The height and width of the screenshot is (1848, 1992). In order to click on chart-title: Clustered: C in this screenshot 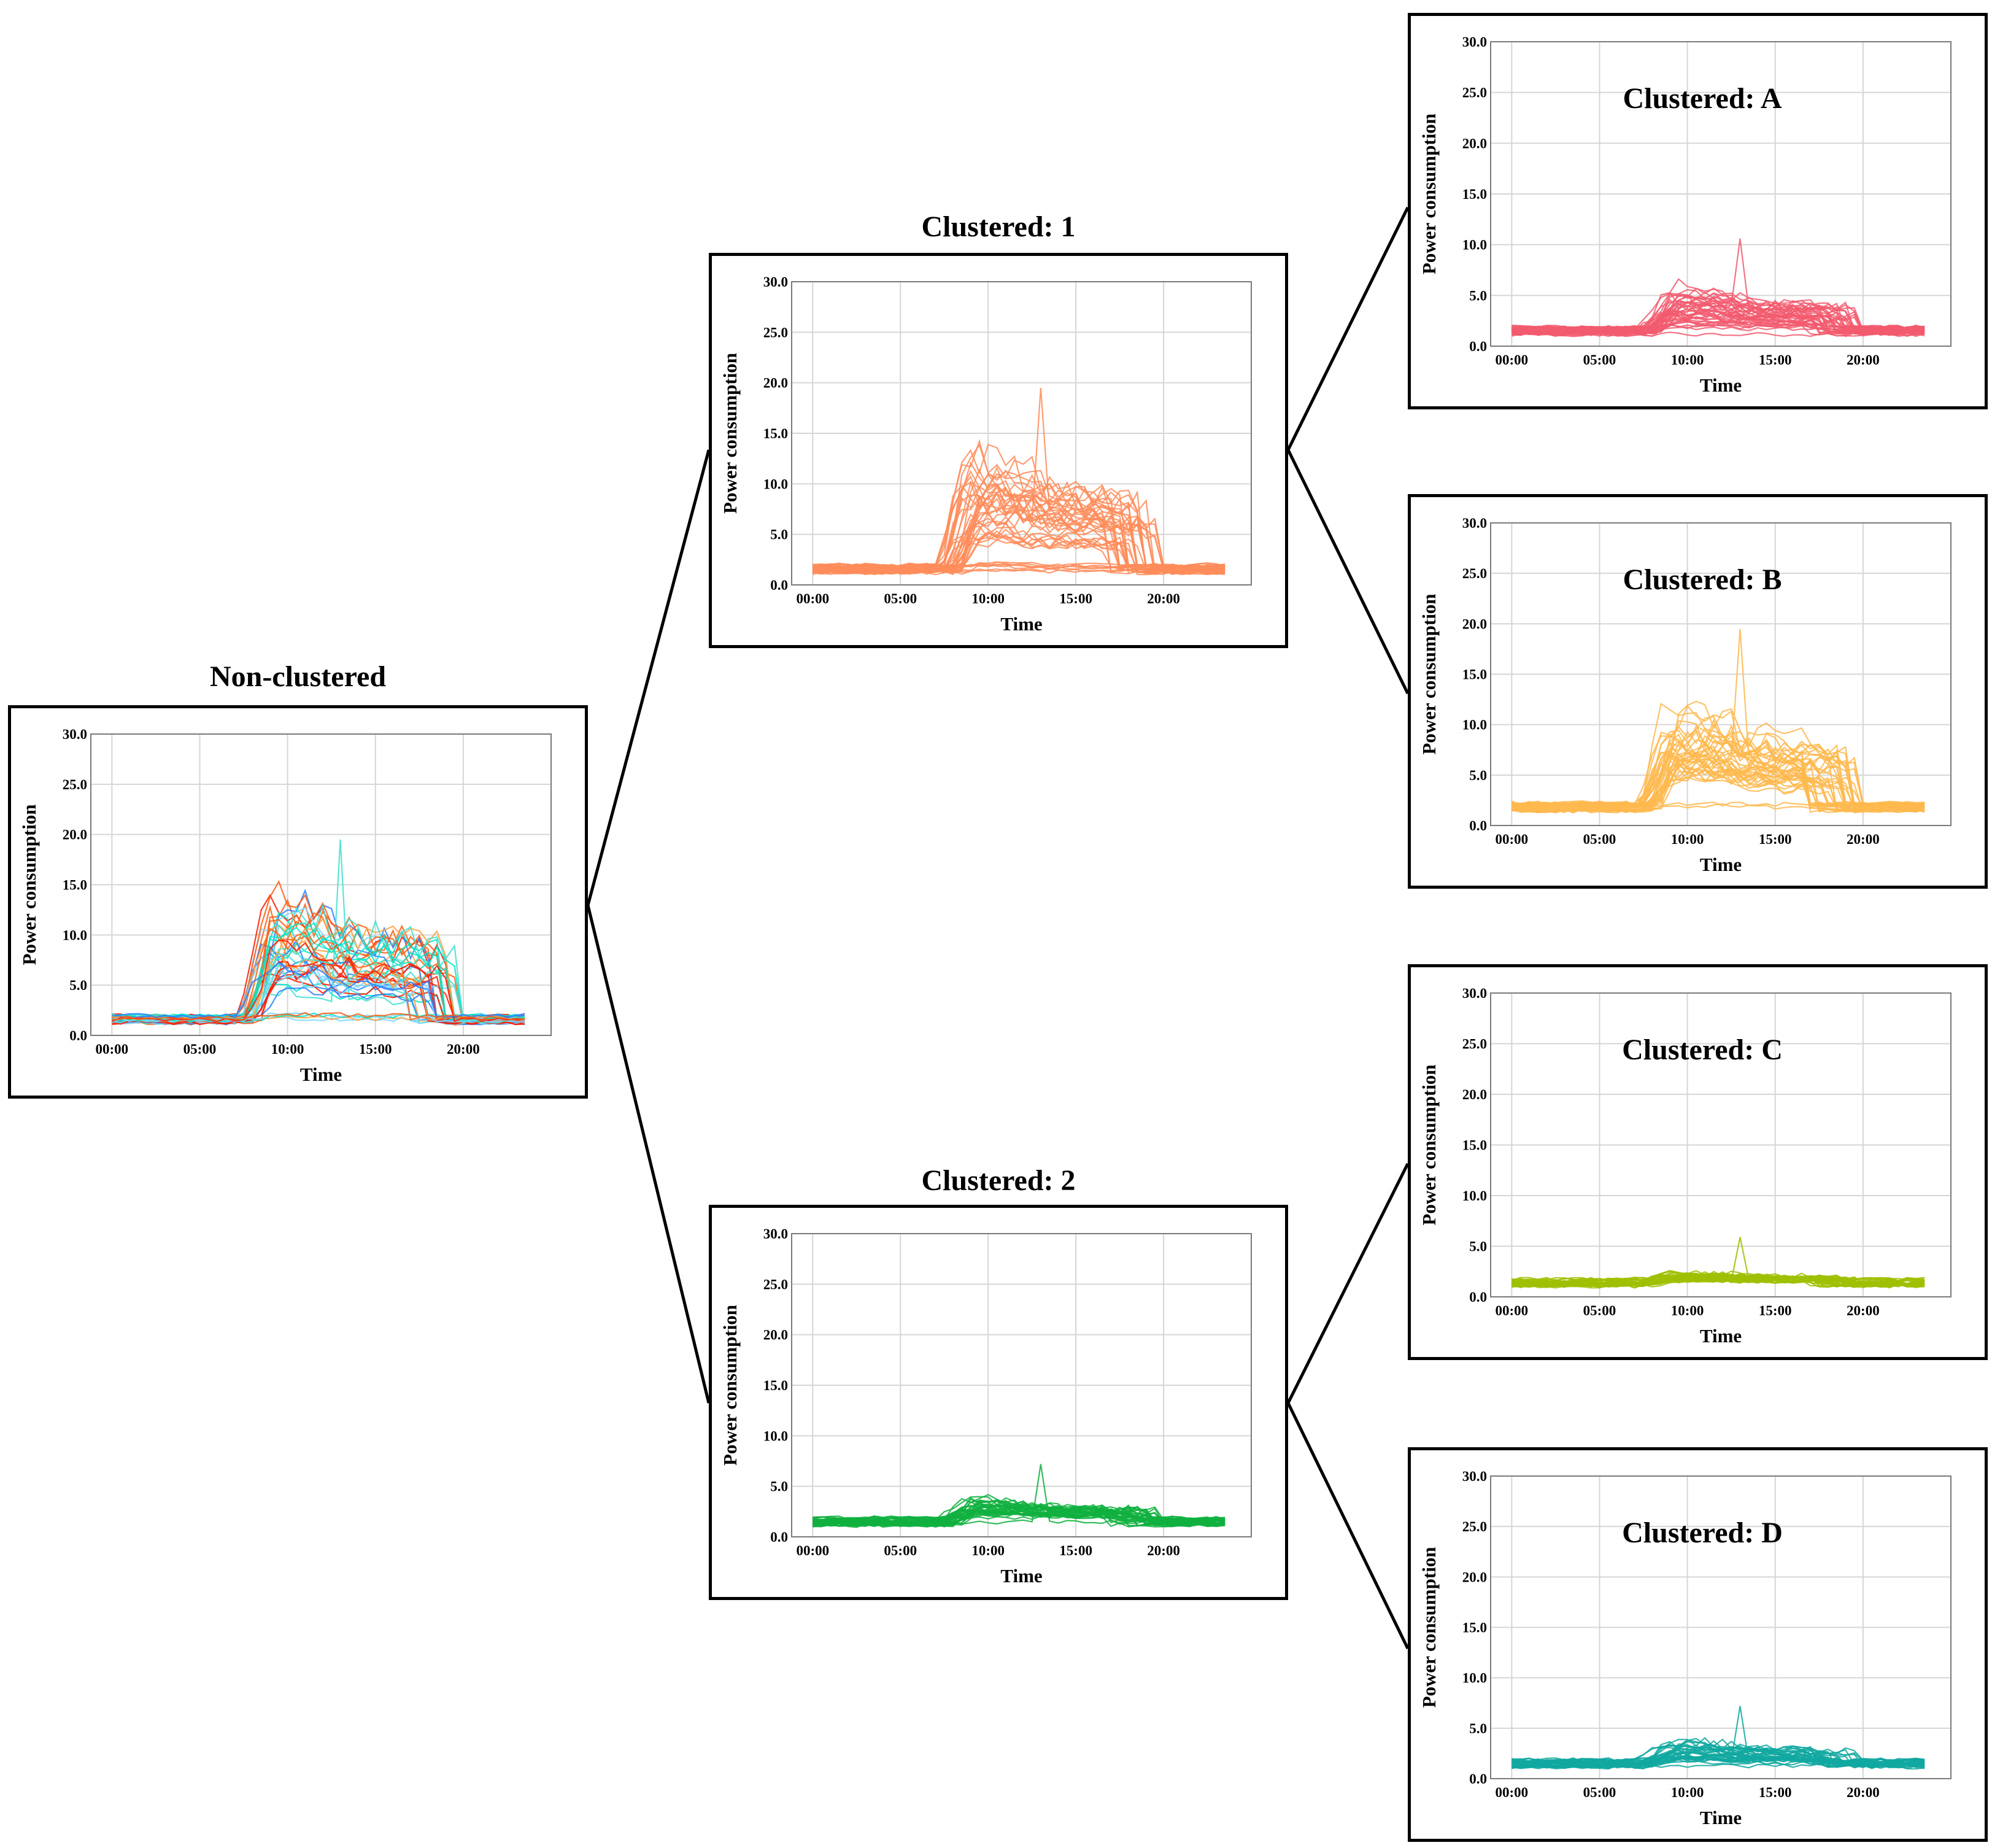, I will do `click(1702, 1050)`.